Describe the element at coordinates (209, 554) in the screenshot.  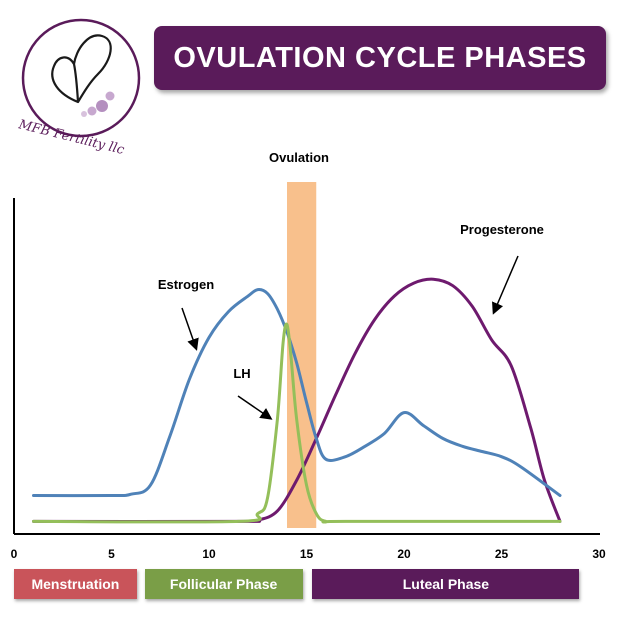
I see `x-tick-label: 10` at that location.